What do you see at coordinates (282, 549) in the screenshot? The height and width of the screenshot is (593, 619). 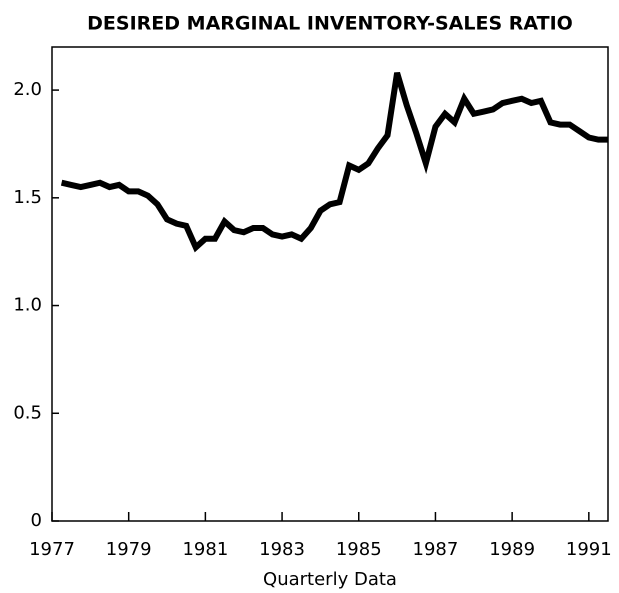 I see `x-tick-label: 1983` at bounding box center [282, 549].